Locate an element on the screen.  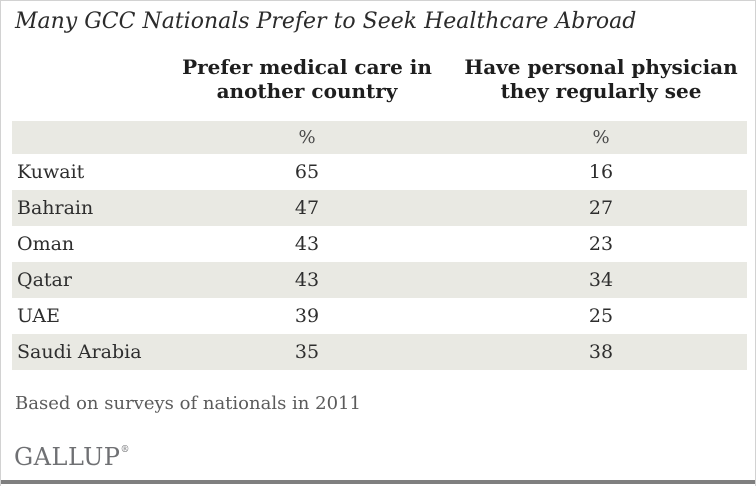
registered-trademark-icon: ® is located at coordinates (125, 450).